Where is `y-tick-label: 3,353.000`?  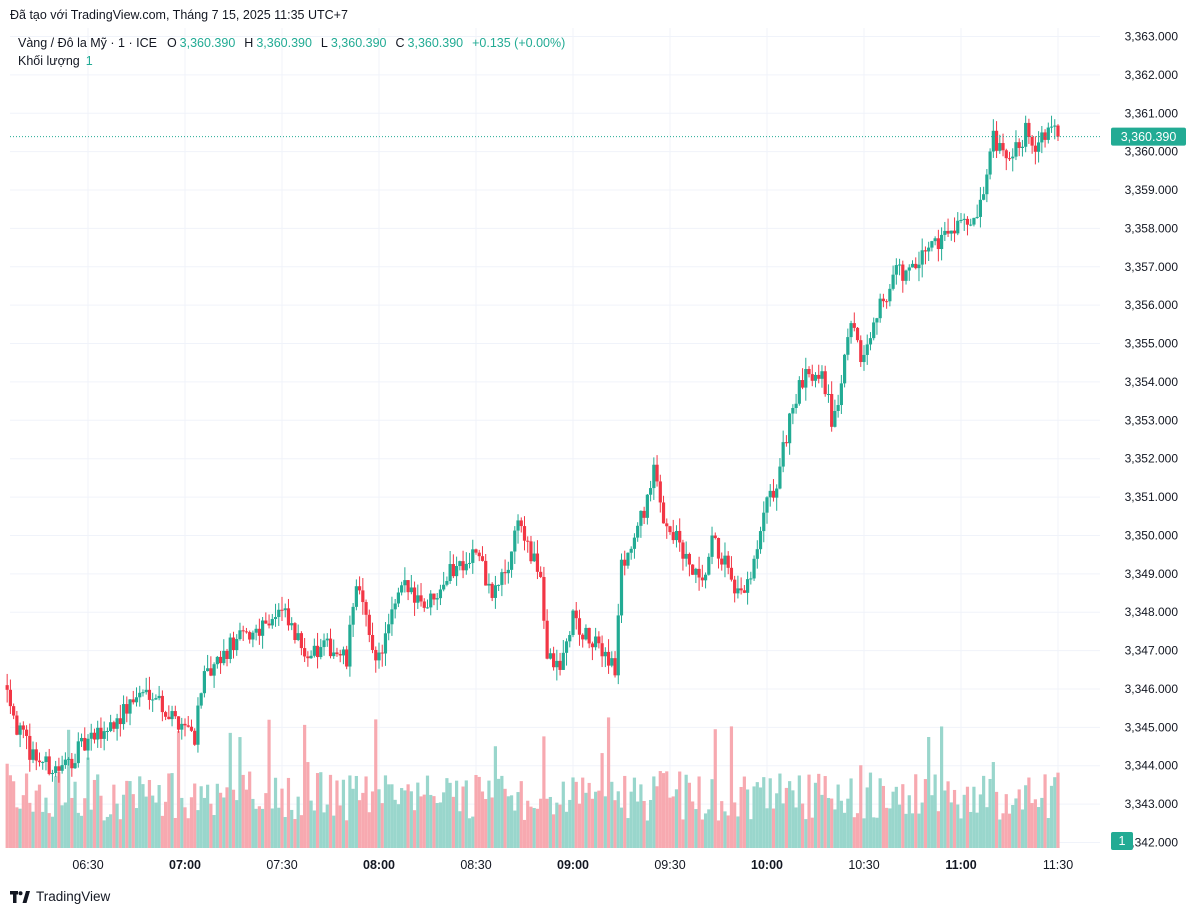 y-tick-label: 3,353.000 is located at coordinates (1152, 420).